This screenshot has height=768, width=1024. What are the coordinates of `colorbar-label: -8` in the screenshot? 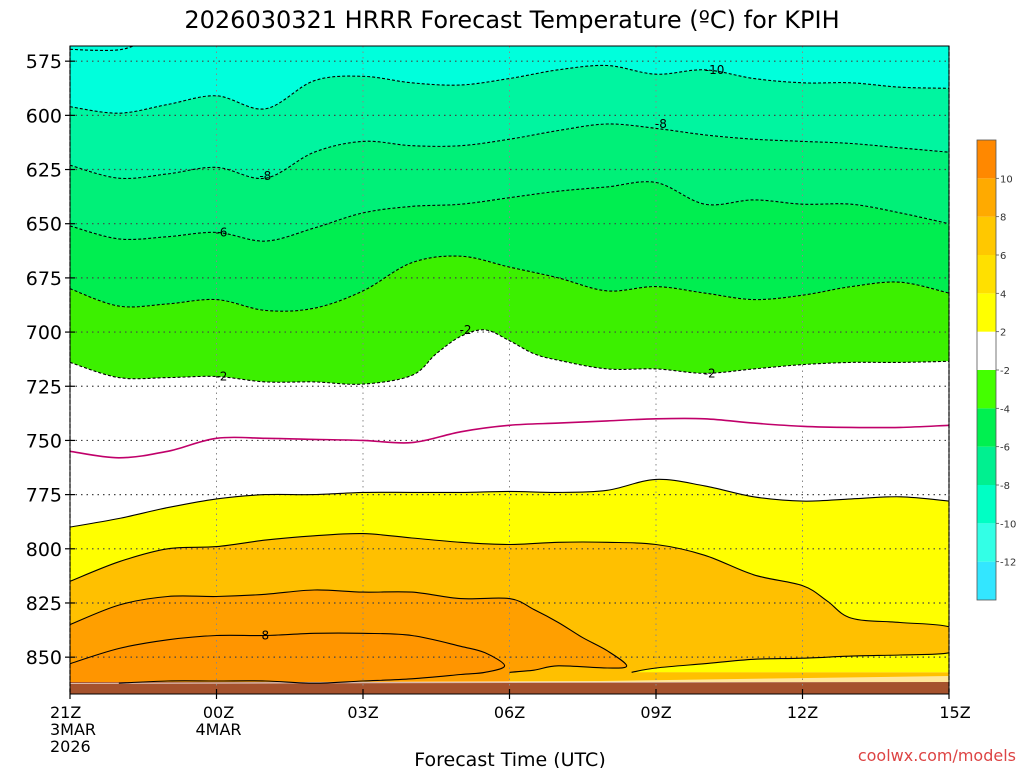 It's located at (1005, 486).